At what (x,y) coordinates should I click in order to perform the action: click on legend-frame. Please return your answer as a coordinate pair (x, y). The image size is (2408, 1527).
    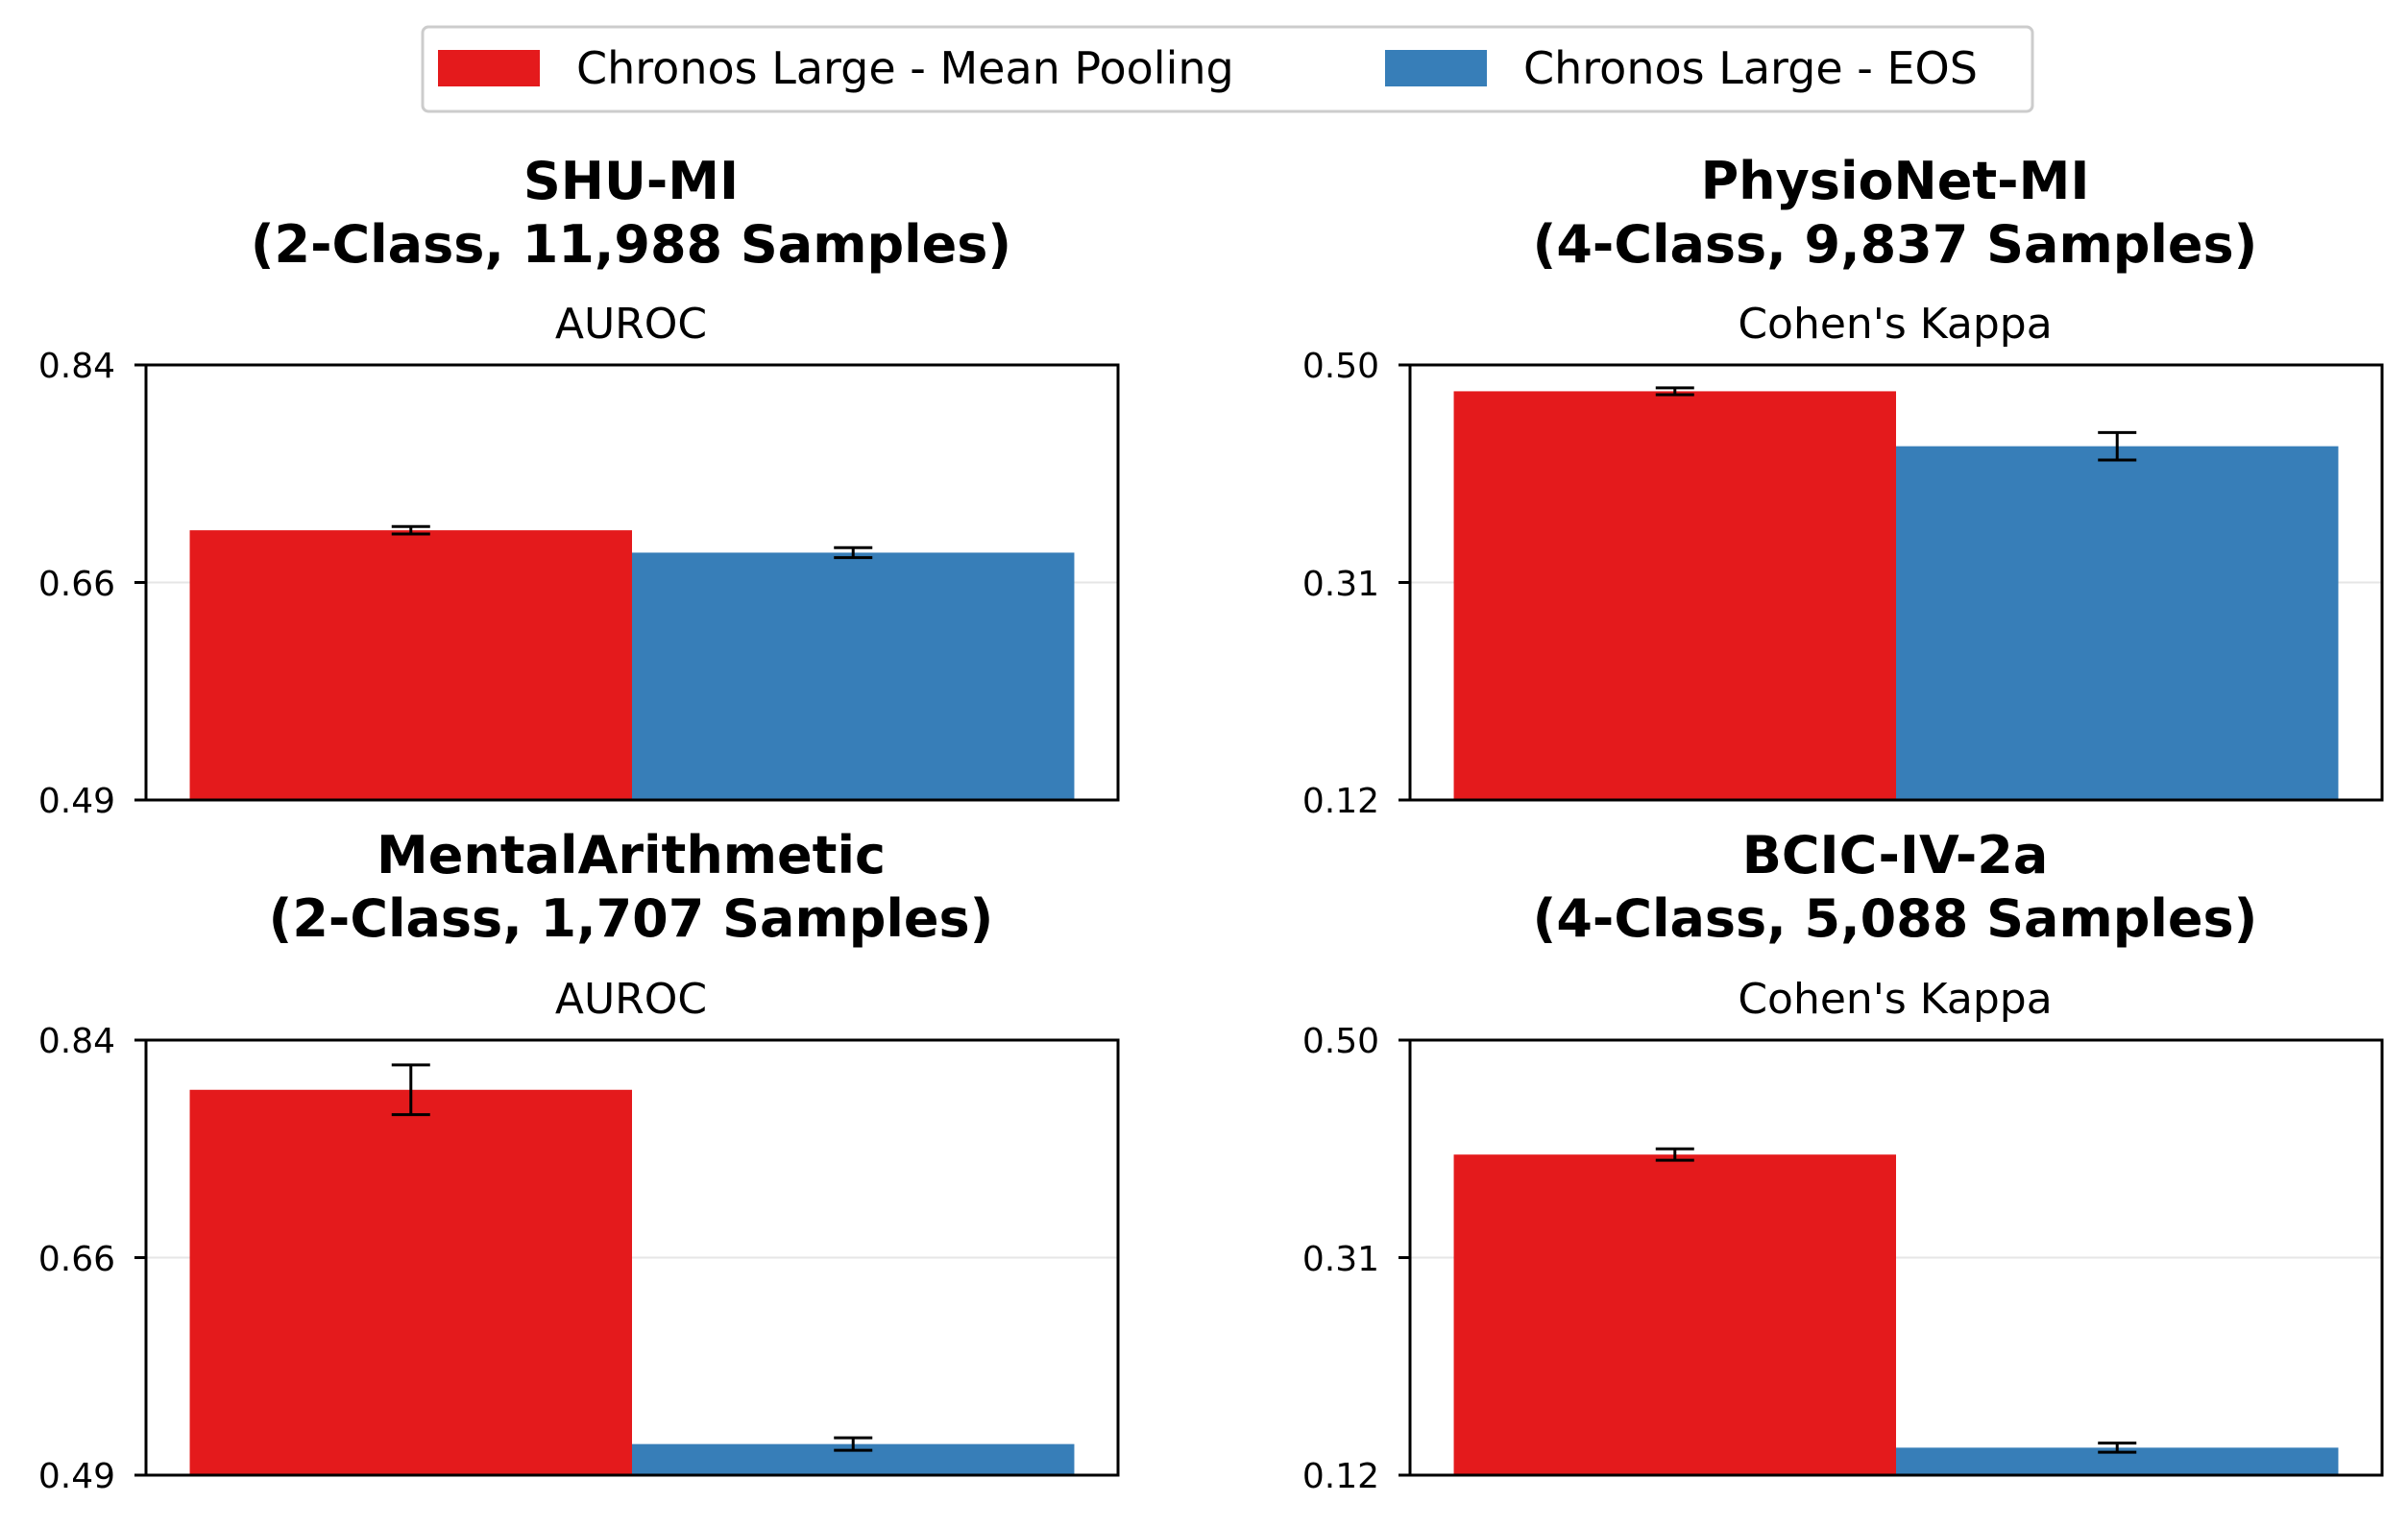
    Looking at the image, I should click on (1227, 69).